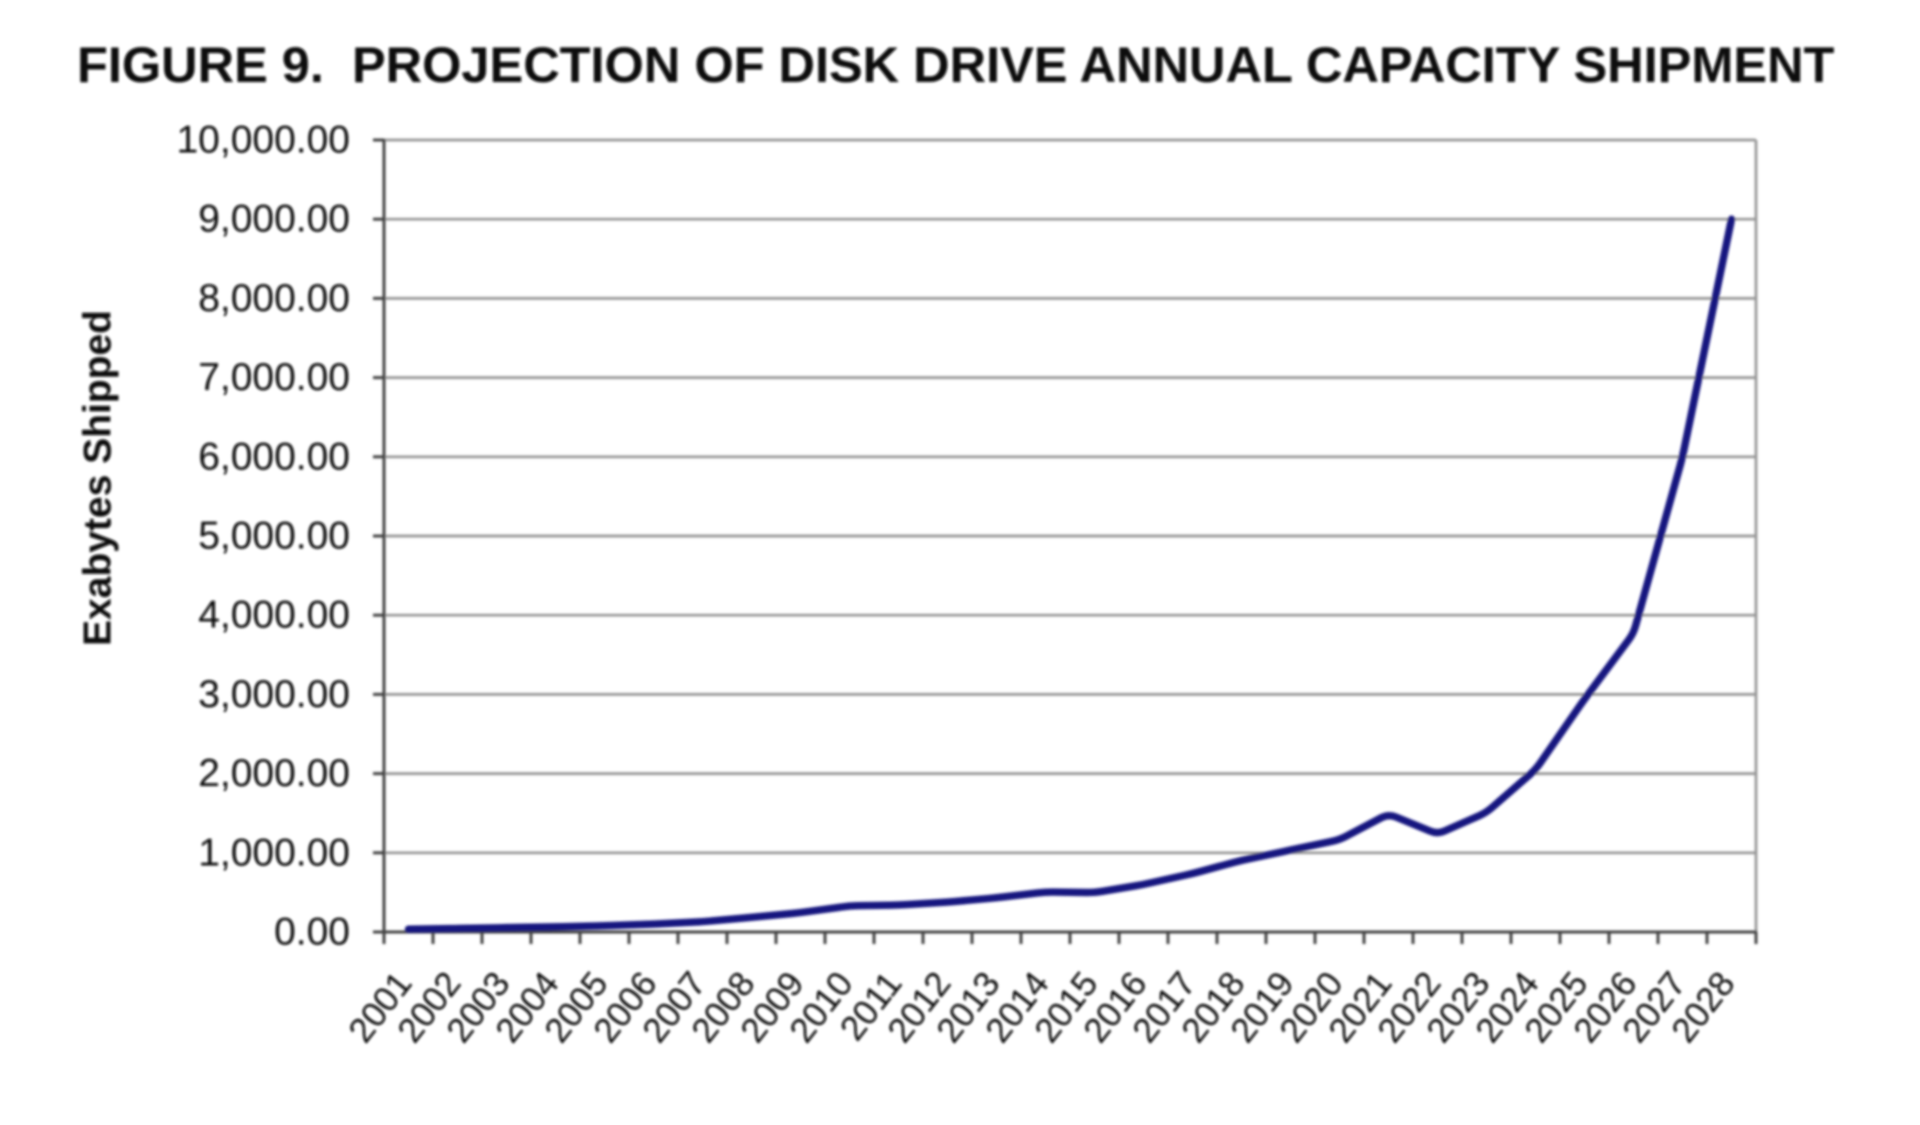 This screenshot has height=1125, width=1920. I want to click on svg-text: 6,000.00, so click(274, 456).